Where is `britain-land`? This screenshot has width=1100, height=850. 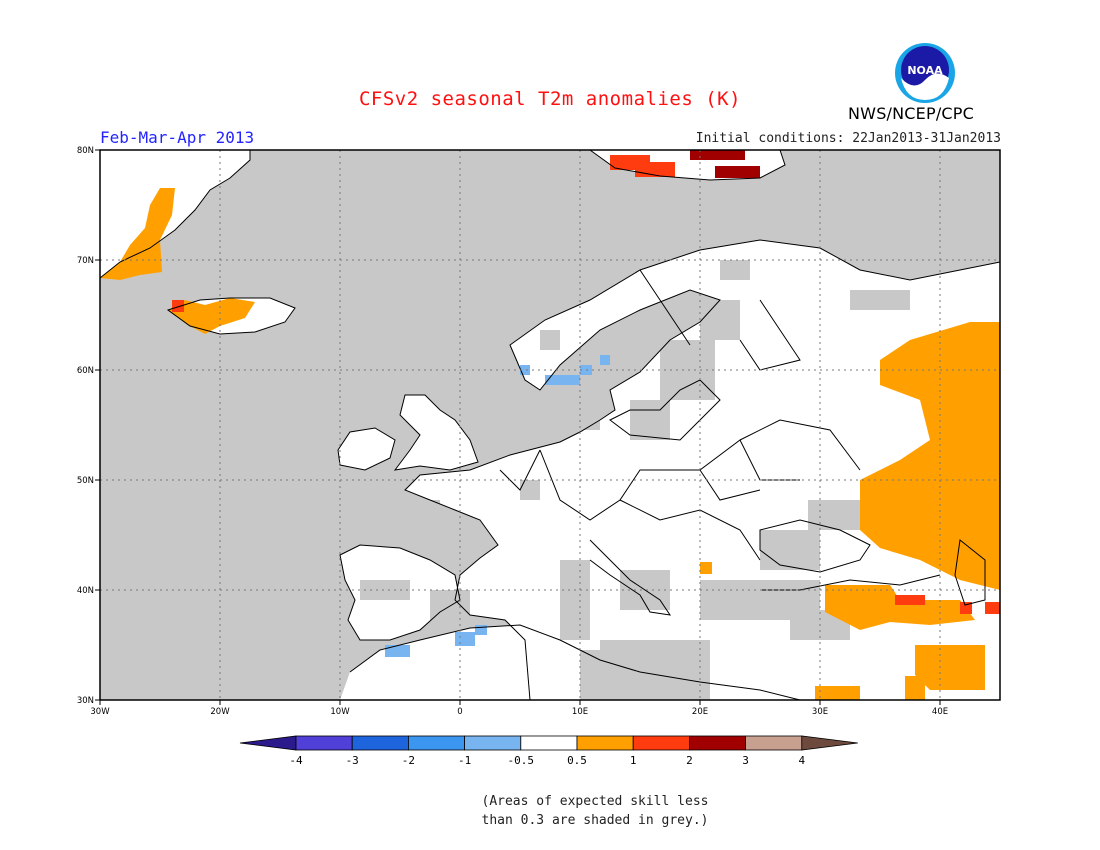 britain-land is located at coordinates (436, 432).